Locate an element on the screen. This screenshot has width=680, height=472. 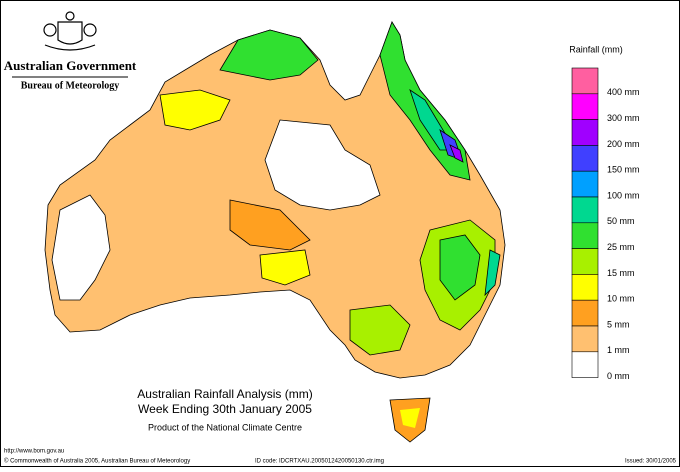
government: Australian Government is located at coordinates (70, 65).